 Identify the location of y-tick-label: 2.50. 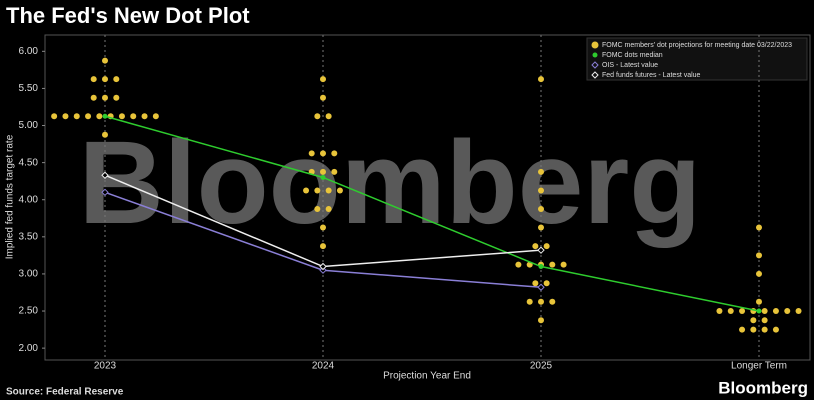
(29, 311).